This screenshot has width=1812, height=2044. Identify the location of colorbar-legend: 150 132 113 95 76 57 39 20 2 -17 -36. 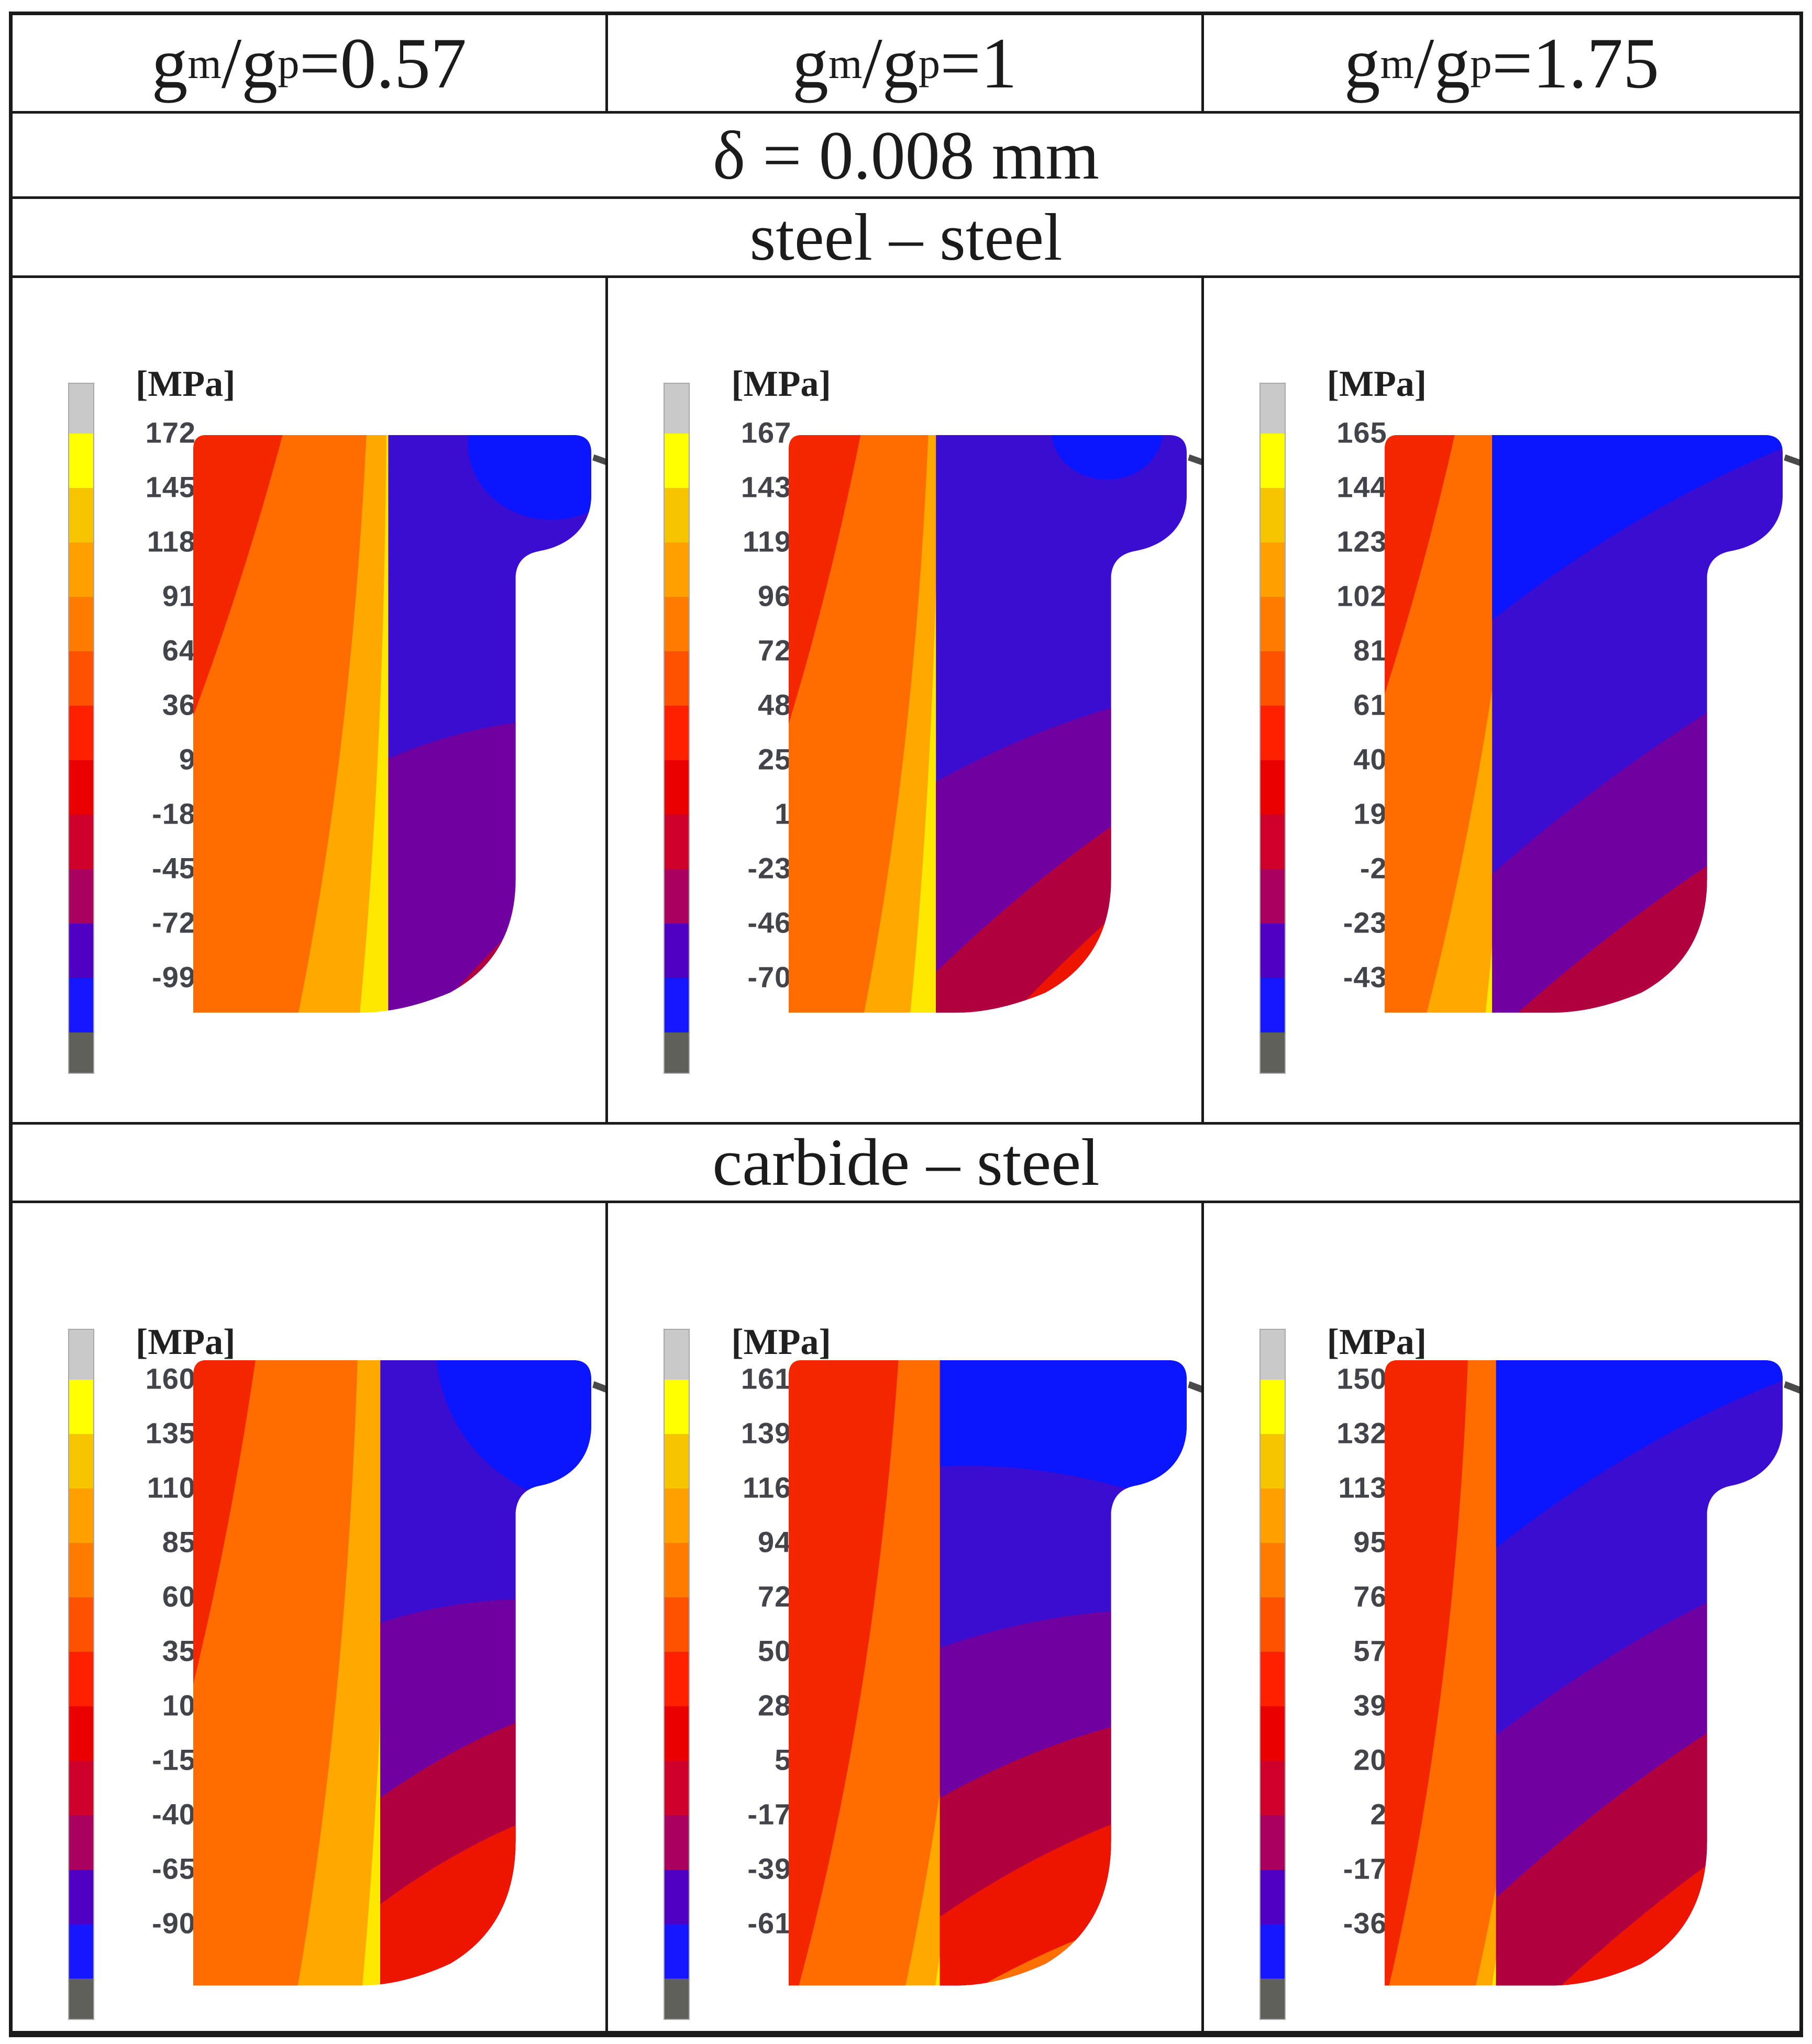
(1327, 1674).